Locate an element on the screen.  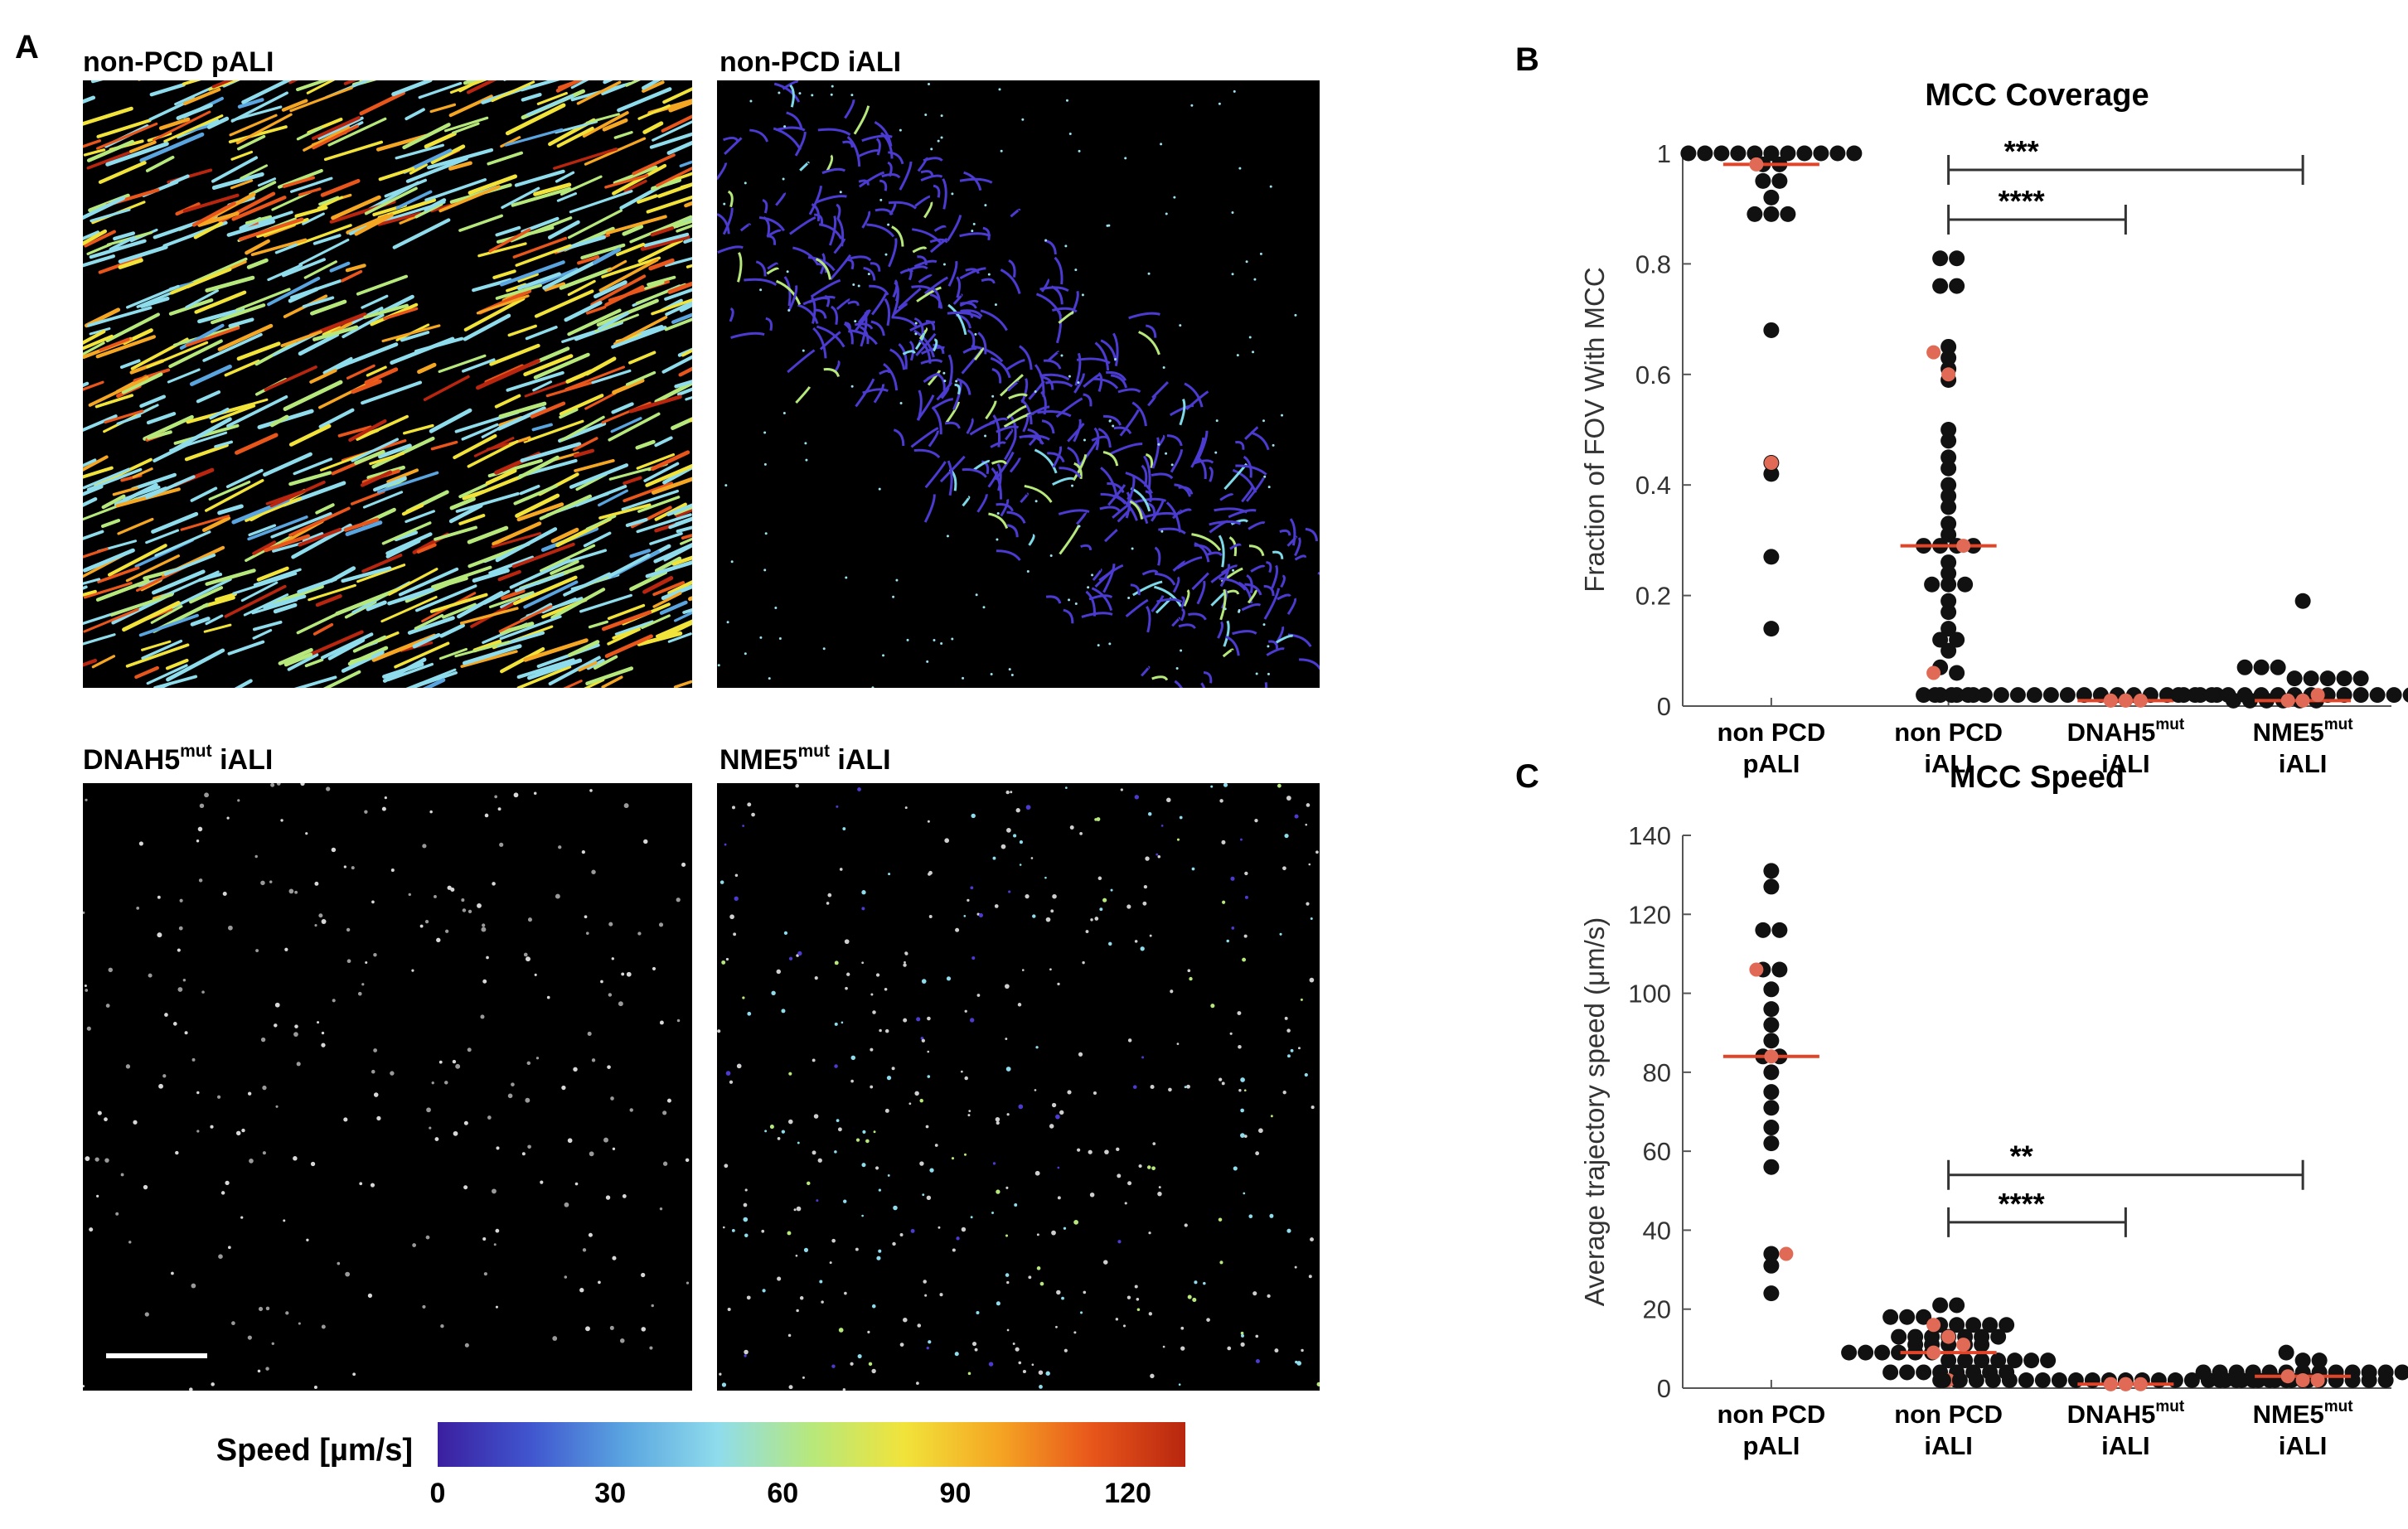
y-tick-label: 100 is located at coordinates (1649, 995).